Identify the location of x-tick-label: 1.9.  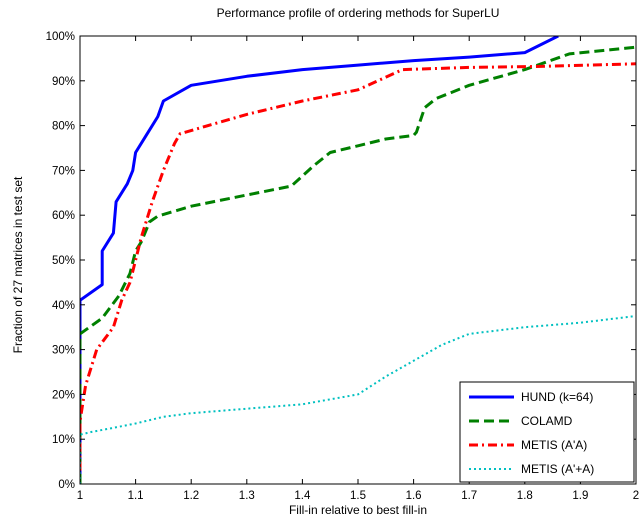
(580, 496).